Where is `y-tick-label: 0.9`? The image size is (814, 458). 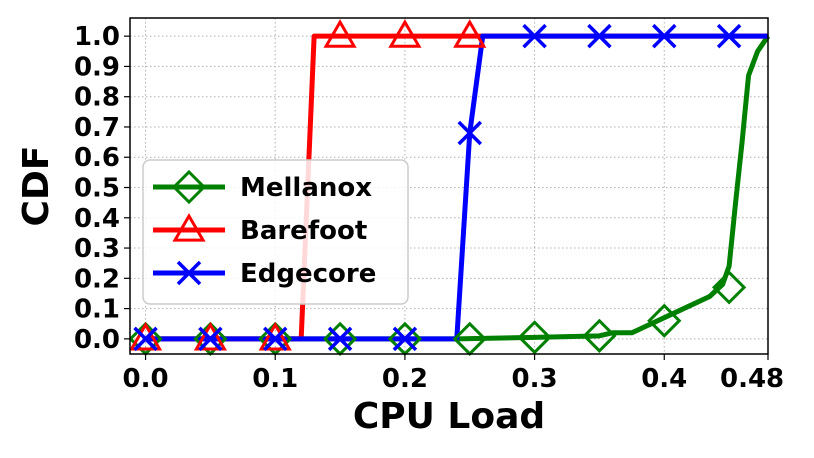
y-tick-label: 0.9 is located at coordinates (97, 67).